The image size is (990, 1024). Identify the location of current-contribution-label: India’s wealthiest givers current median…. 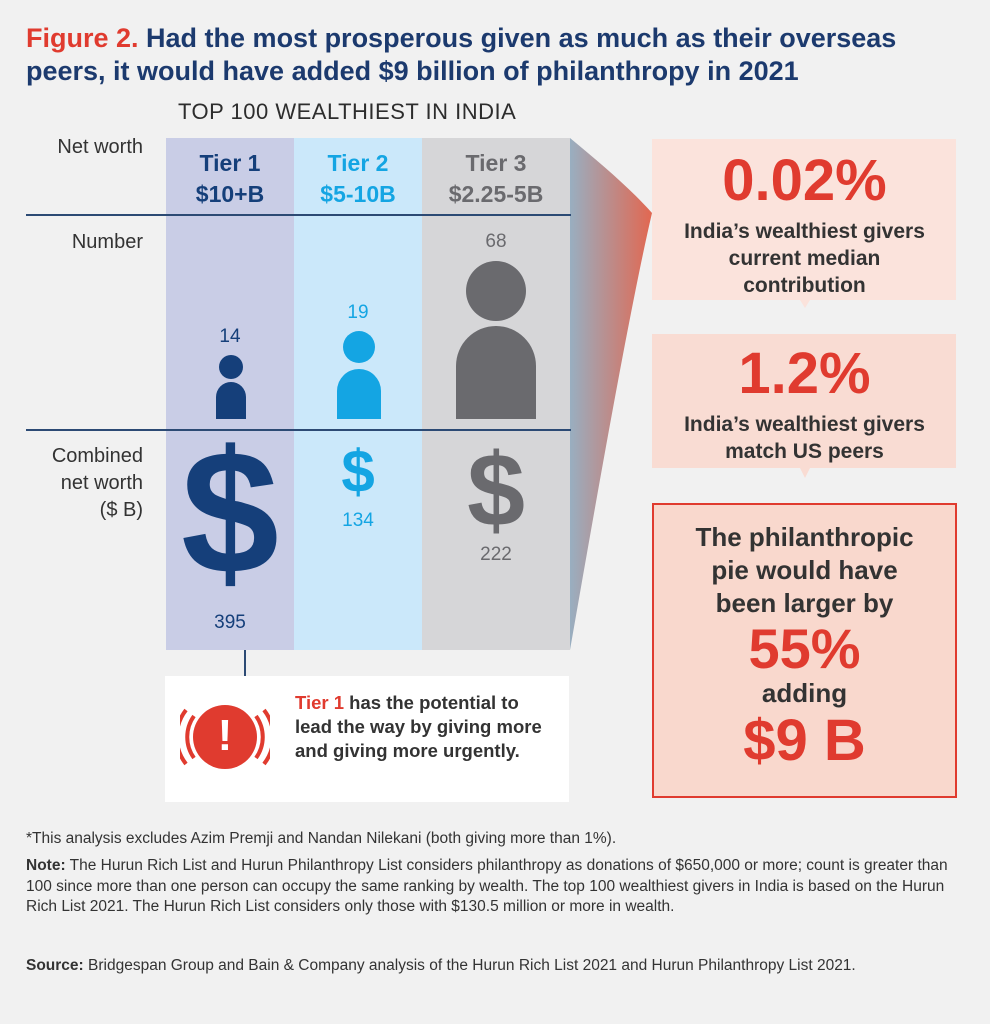
(804, 258).